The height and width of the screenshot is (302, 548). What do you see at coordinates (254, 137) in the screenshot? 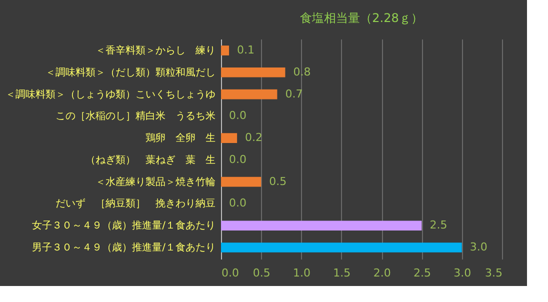
I see `data-label: 0.2` at bounding box center [254, 137].